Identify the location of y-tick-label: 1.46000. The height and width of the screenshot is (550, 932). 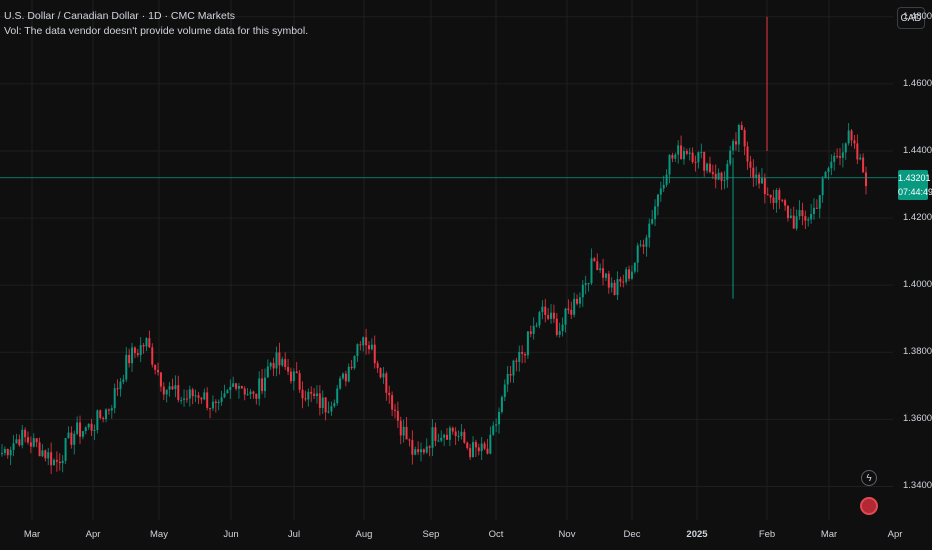
(917, 83).